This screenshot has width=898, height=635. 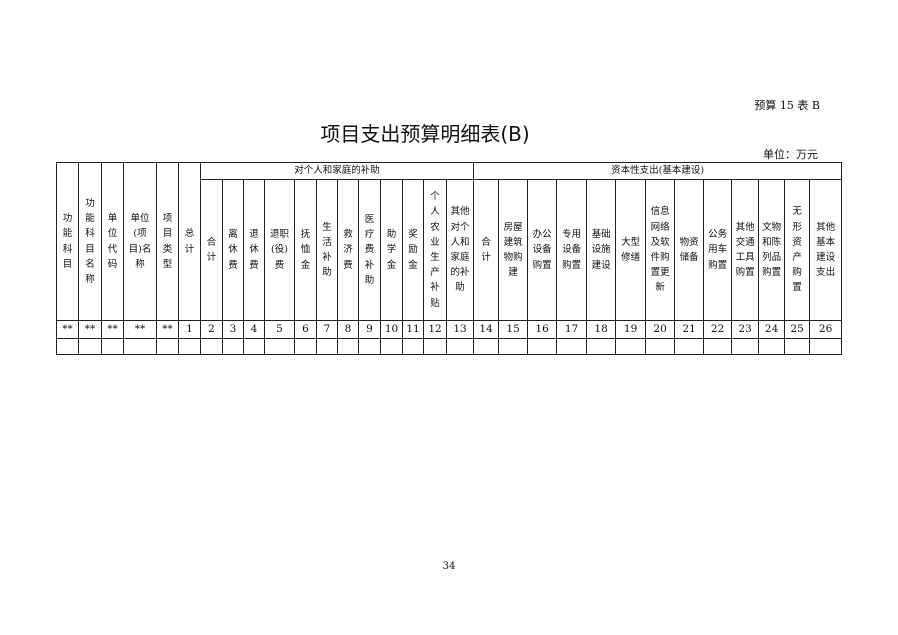 I want to click on column-header: 奖 励 金, so click(x=413, y=250).